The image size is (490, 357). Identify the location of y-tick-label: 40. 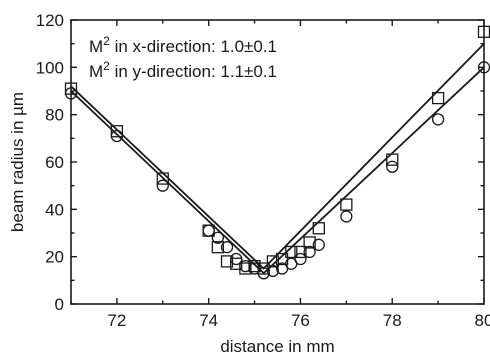
(54, 209).